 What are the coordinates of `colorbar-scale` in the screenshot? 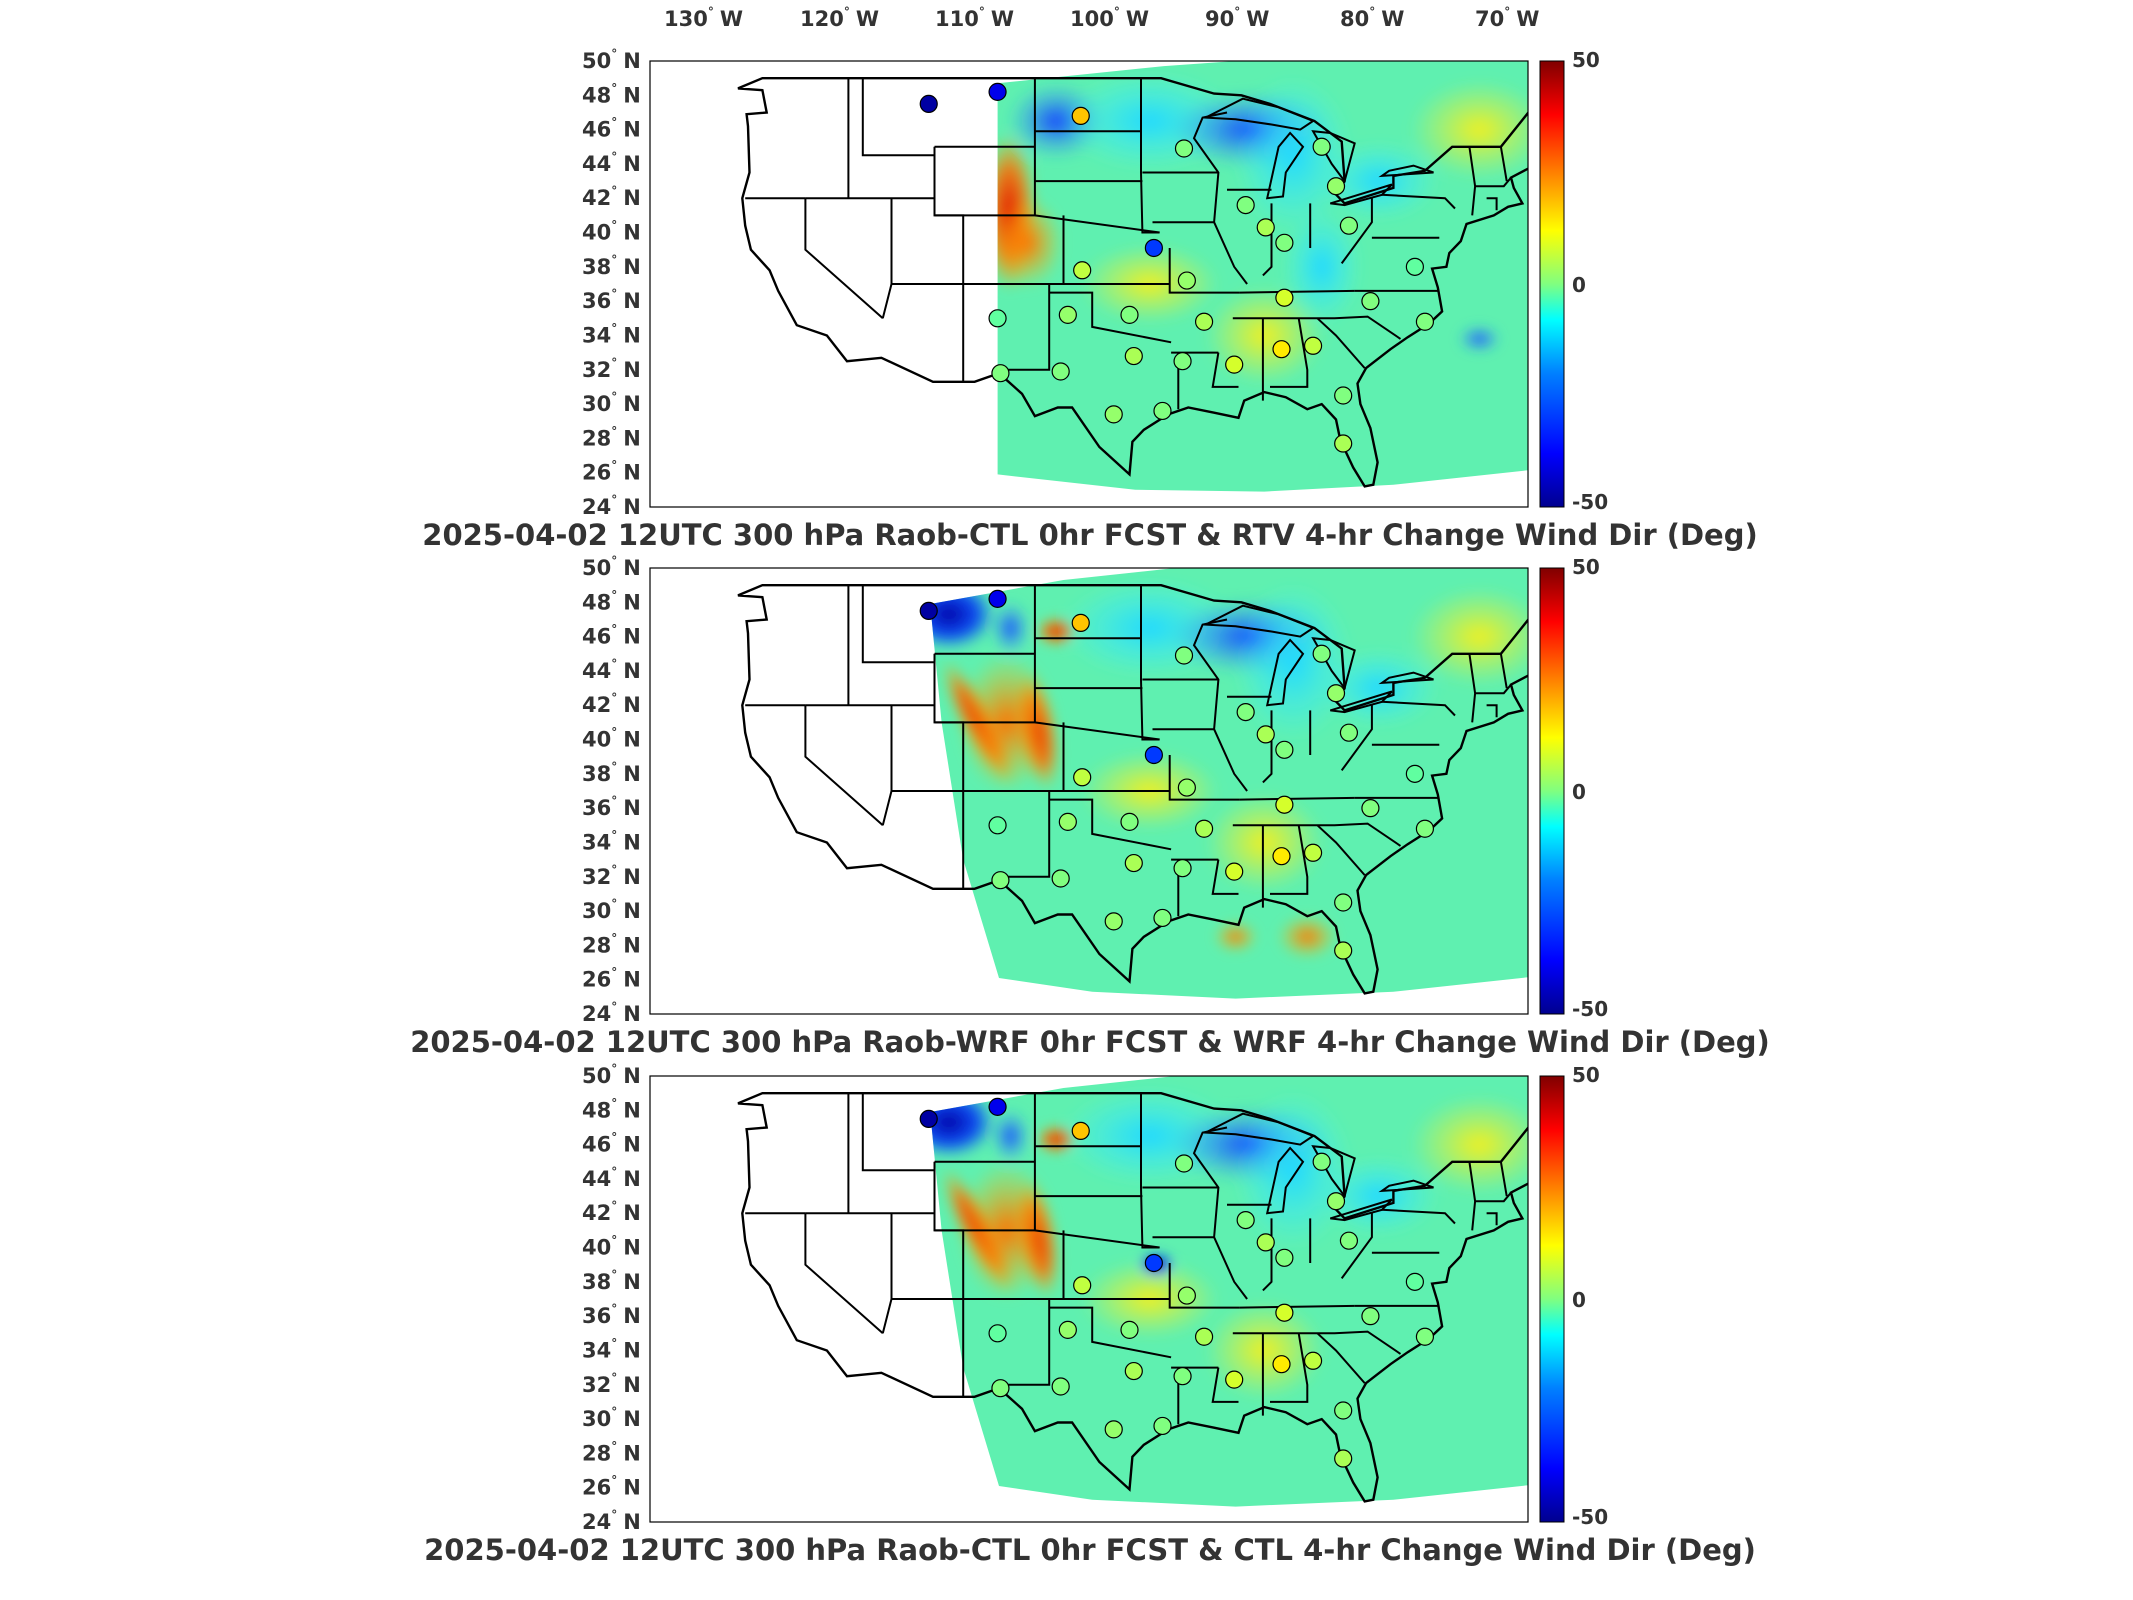 It's located at (1552, 1299).